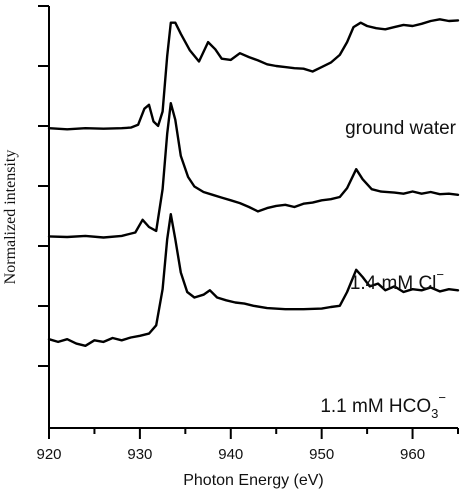 The width and height of the screenshot is (474, 494). What do you see at coordinates (10, 217) in the screenshot?
I see `y-axis-label: Normalized intensity` at bounding box center [10, 217].